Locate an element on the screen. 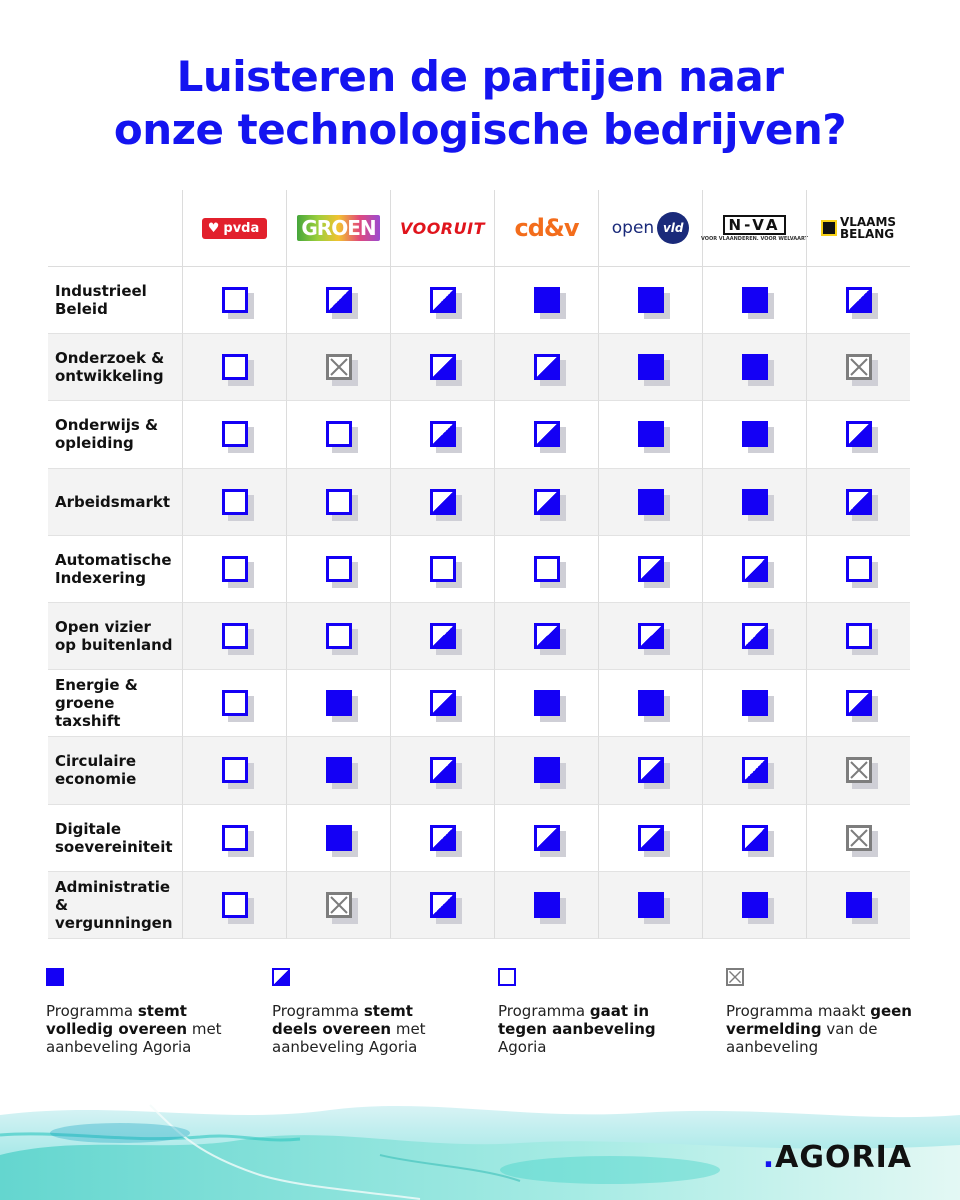 This screenshot has width=960, height=1200. lion-icon is located at coordinates (828, 228).